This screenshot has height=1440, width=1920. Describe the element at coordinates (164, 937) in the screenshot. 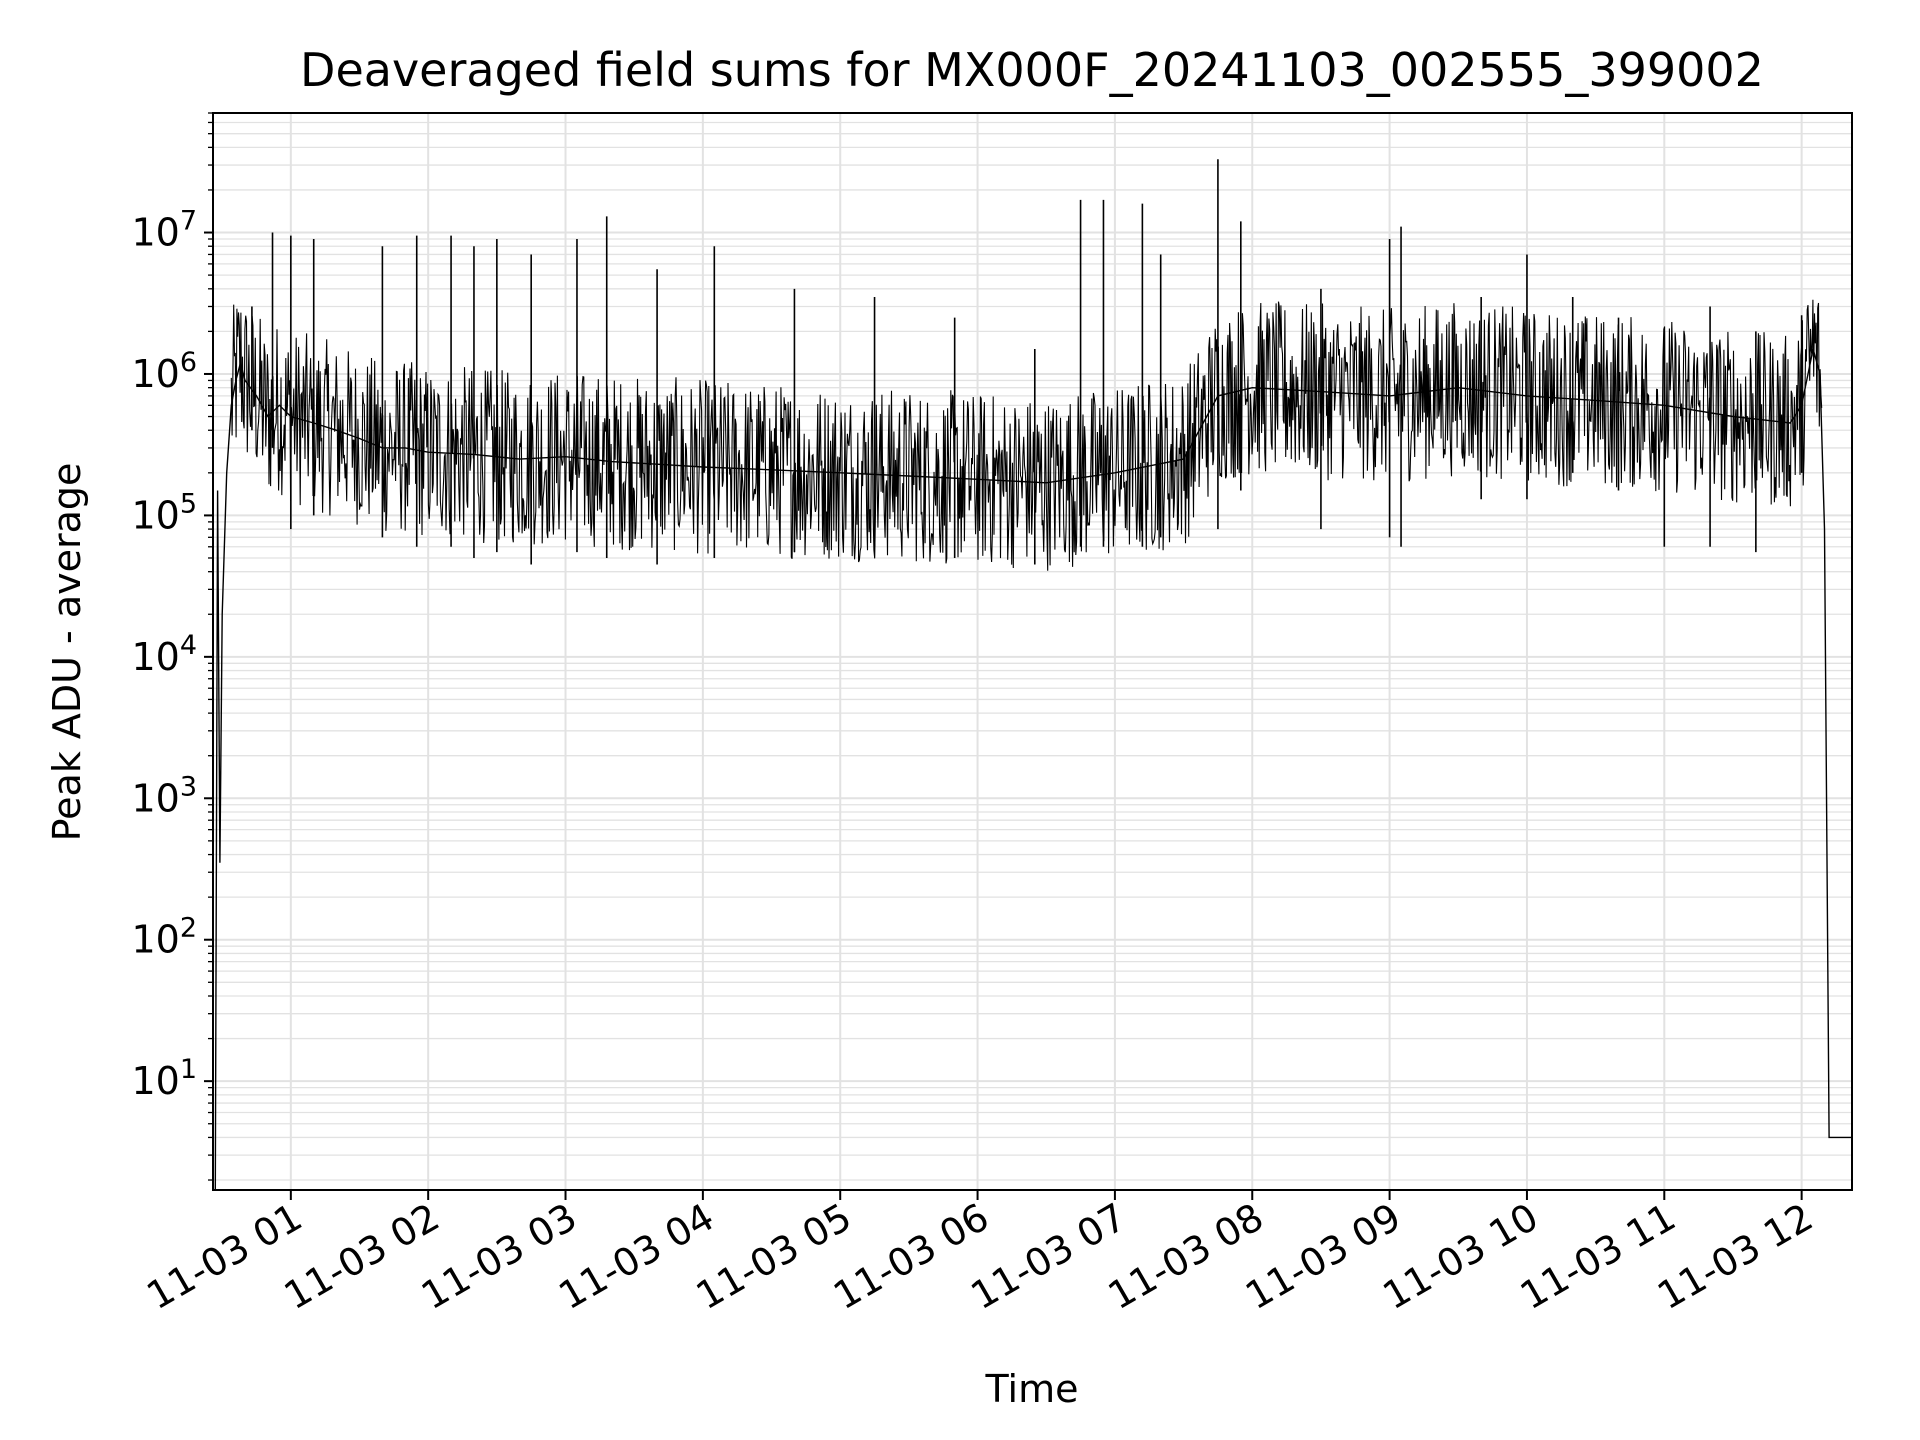

I see `y-tick-label: 102` at that location.